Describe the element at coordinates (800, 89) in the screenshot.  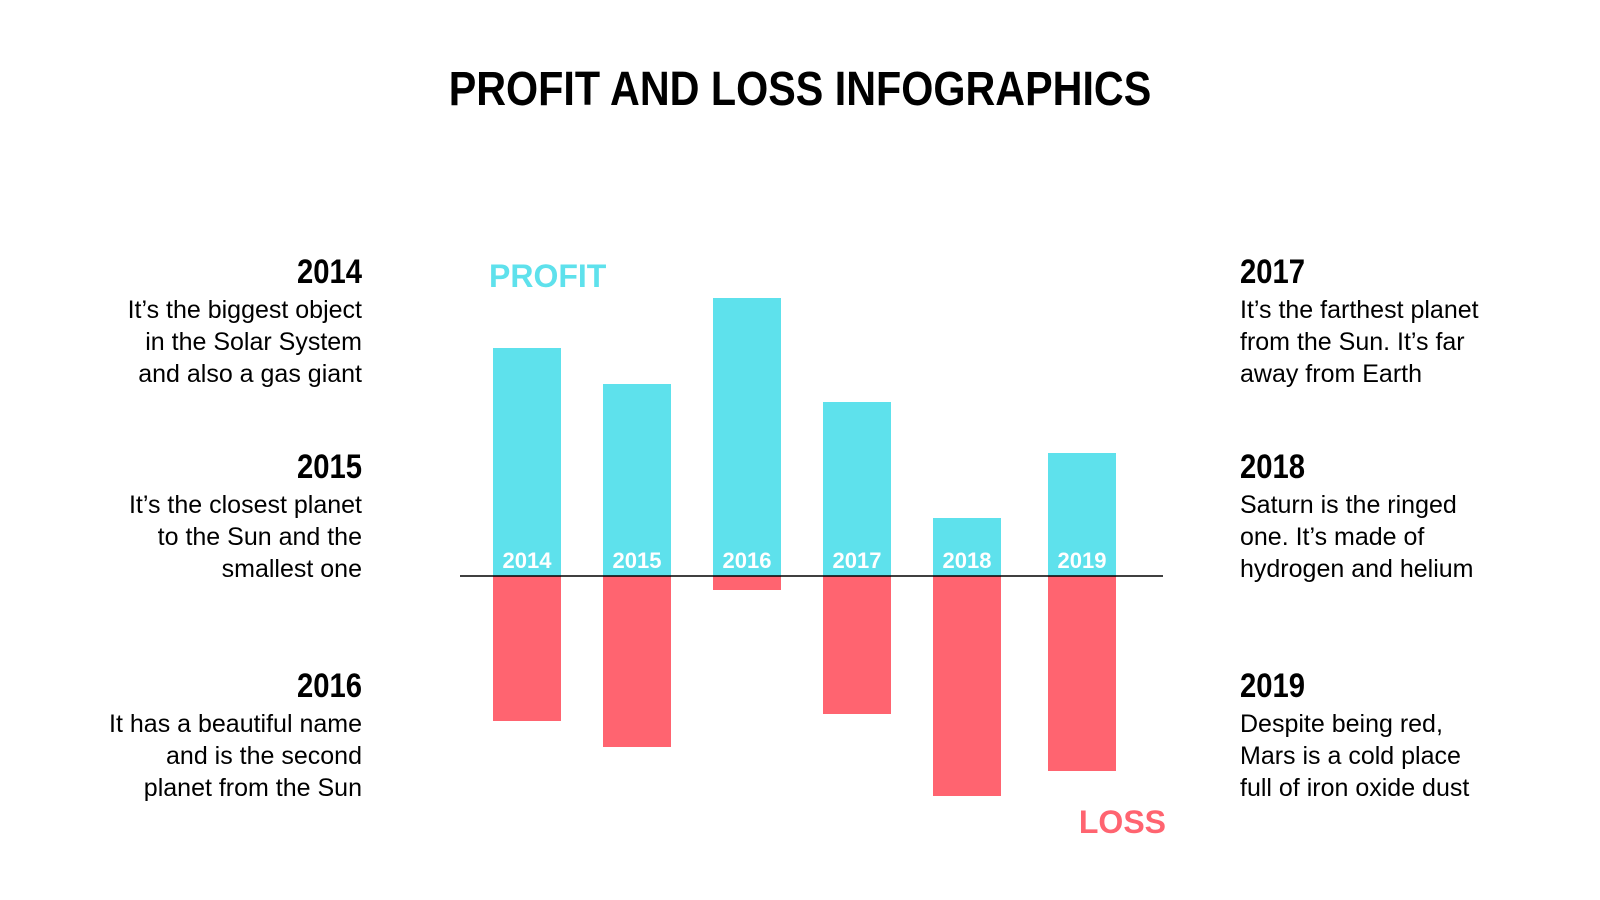
I see `page-title: PROFIT AND LOSS INFOGRAPHICS` at that location.